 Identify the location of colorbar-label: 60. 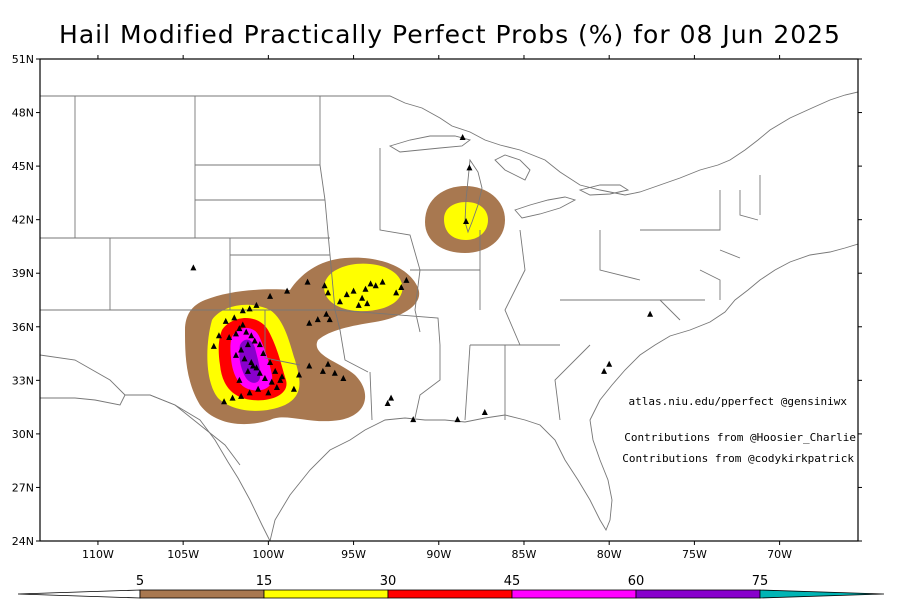
(636, 581).